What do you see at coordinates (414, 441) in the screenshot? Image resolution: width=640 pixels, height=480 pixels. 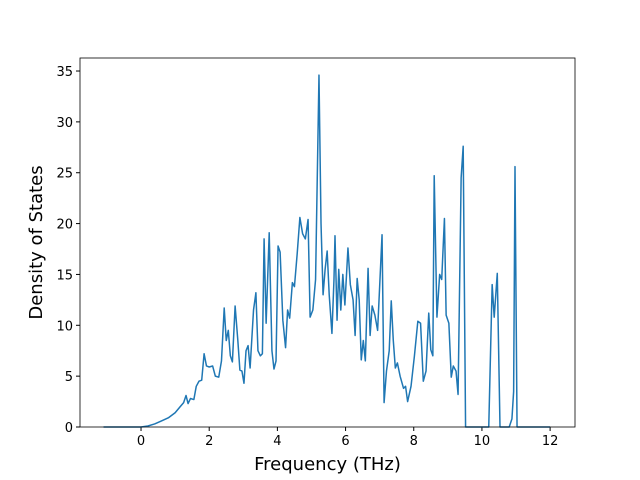 I see `x-tick-label: 8` at bounding box center [414, 441].